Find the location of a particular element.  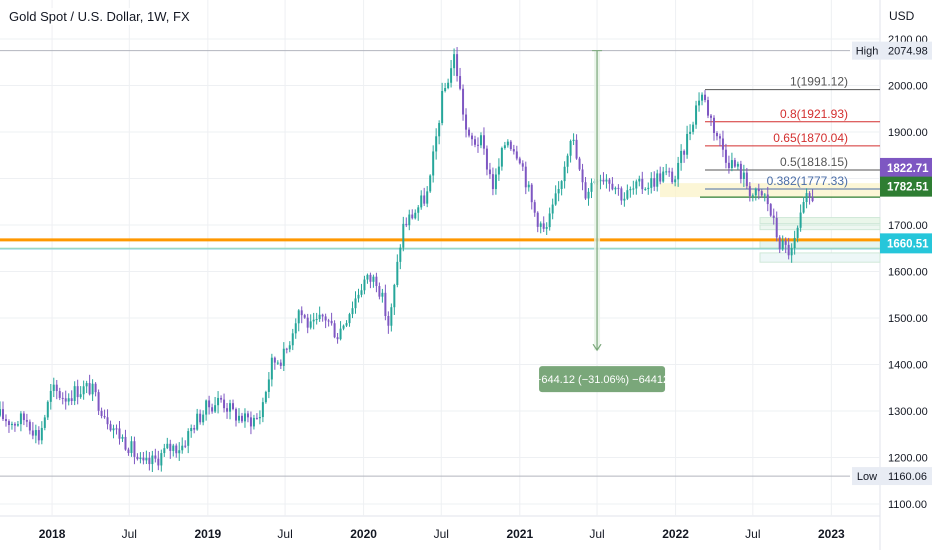

y-tick-label: 1400.00 is located at coordinates (908, 366).